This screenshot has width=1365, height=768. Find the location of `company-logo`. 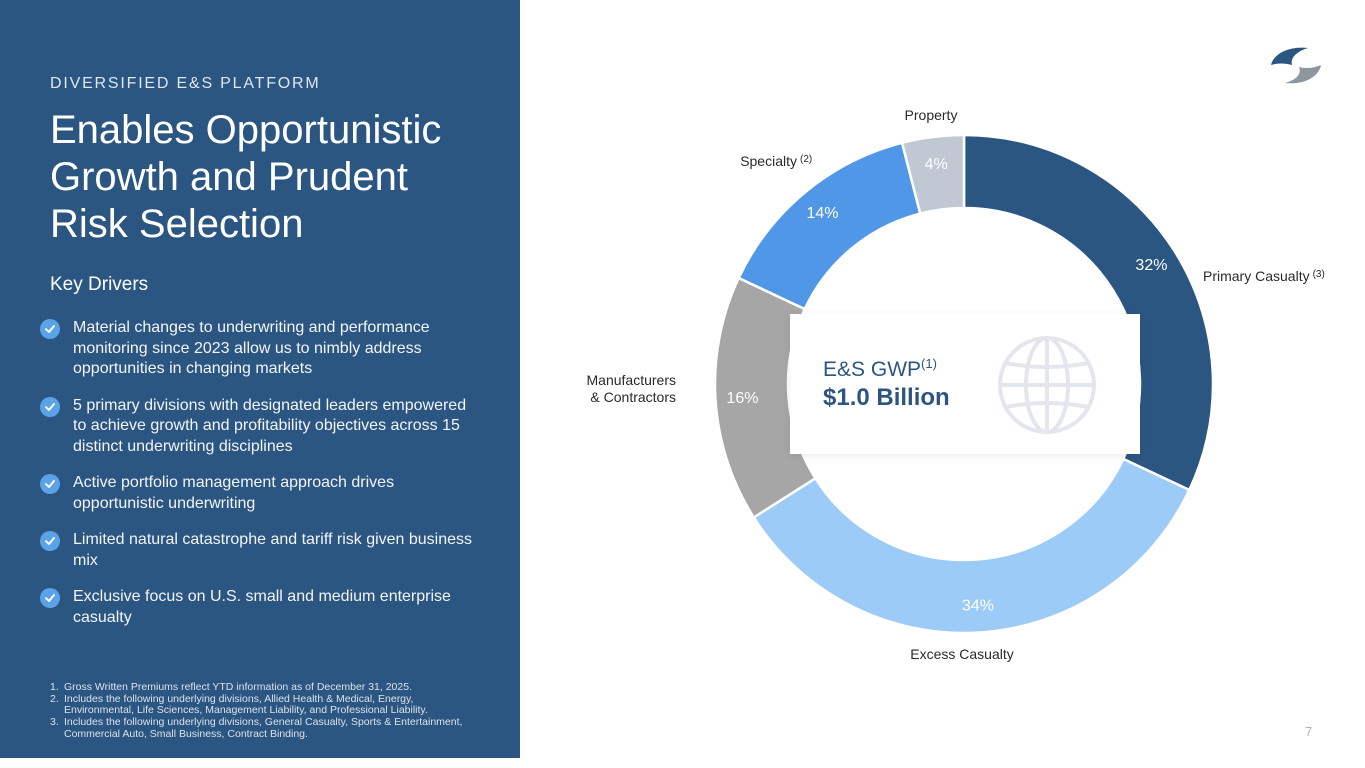

company-logo is located at coordinates (1296, 65).